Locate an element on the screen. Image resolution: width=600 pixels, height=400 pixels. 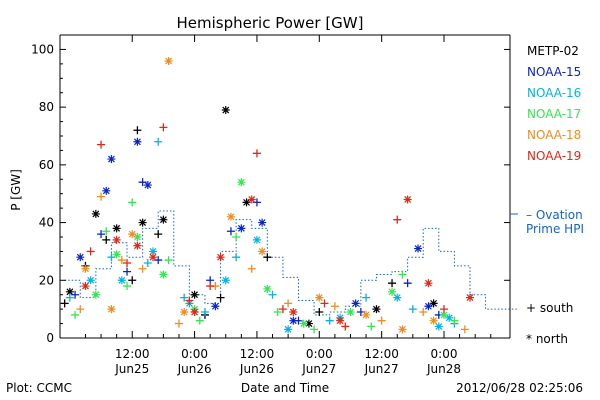
legend-entry: METP-02 is located at coordinates (553, 51).